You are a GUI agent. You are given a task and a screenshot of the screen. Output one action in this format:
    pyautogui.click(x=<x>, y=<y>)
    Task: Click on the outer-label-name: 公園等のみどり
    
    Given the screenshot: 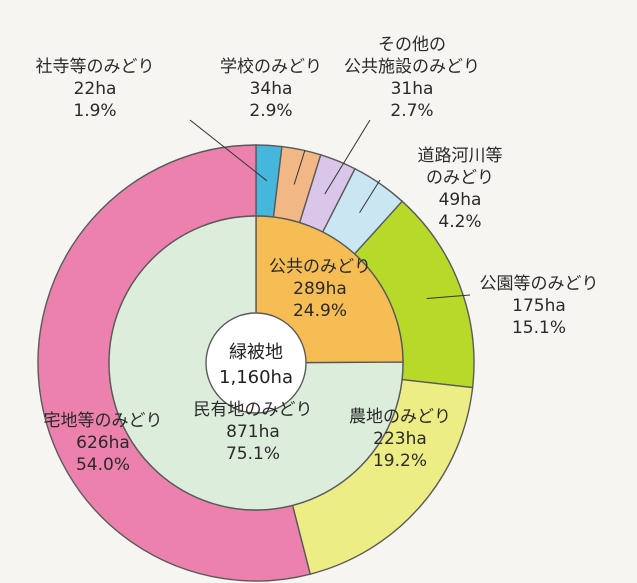 What is the action you would take?
    pyautogui.click(x=539, y=284)
    